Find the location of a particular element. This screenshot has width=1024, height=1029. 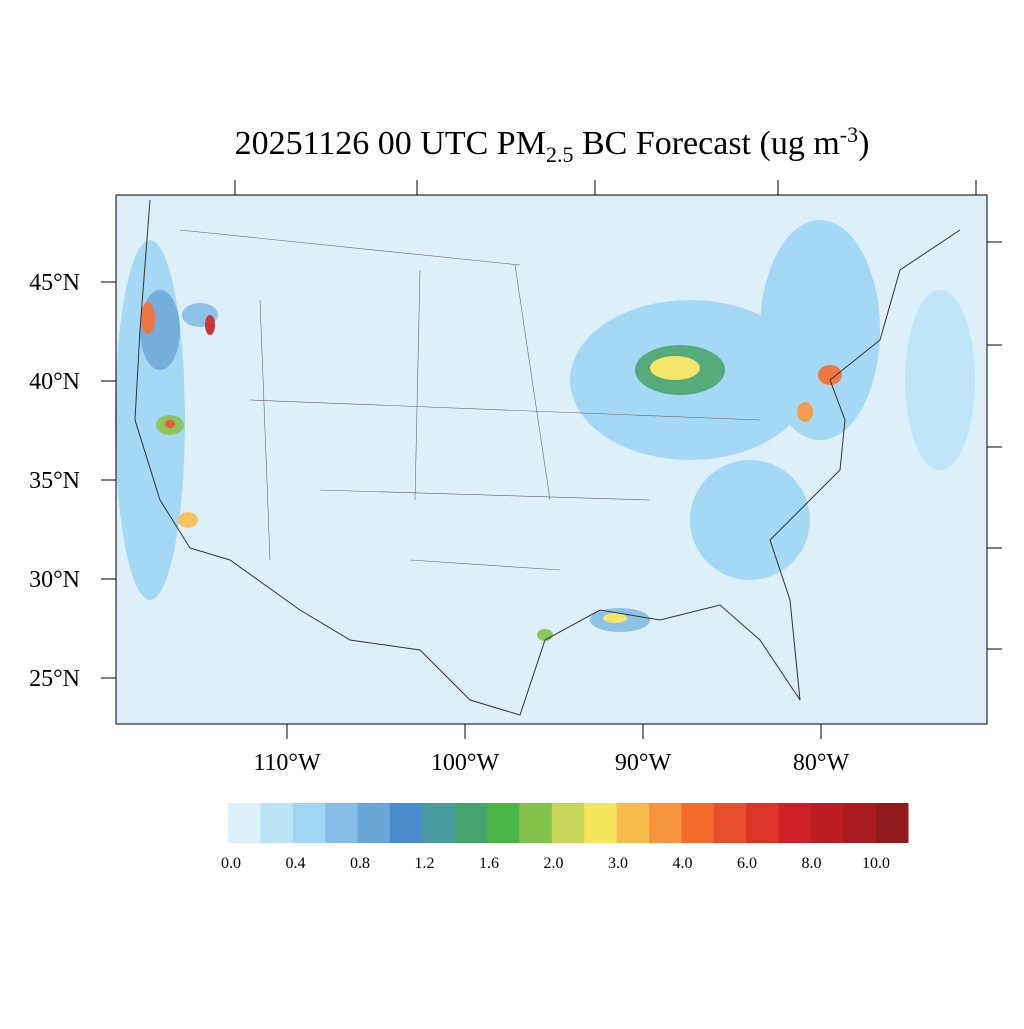

colorbar-label: 1.2 is located at coordinates (425, 863).